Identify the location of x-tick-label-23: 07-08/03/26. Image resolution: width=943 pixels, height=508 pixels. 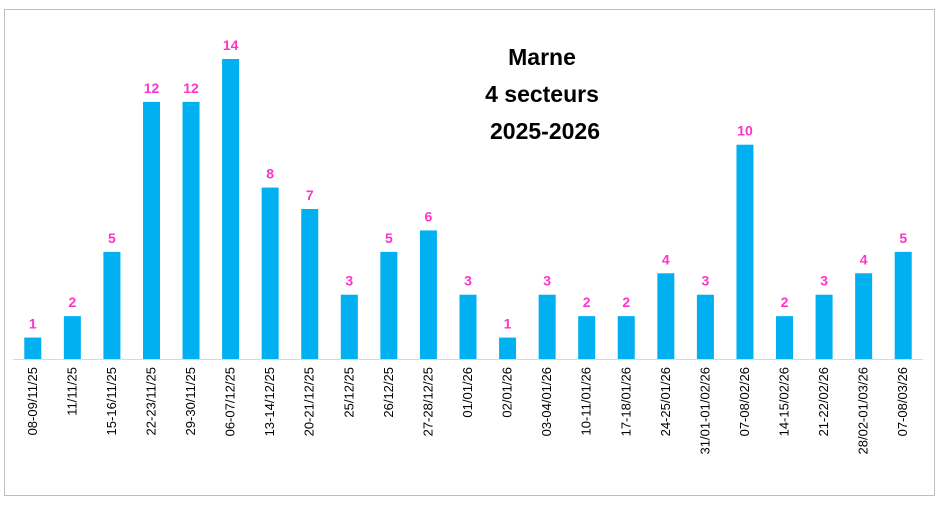
(902, 401).